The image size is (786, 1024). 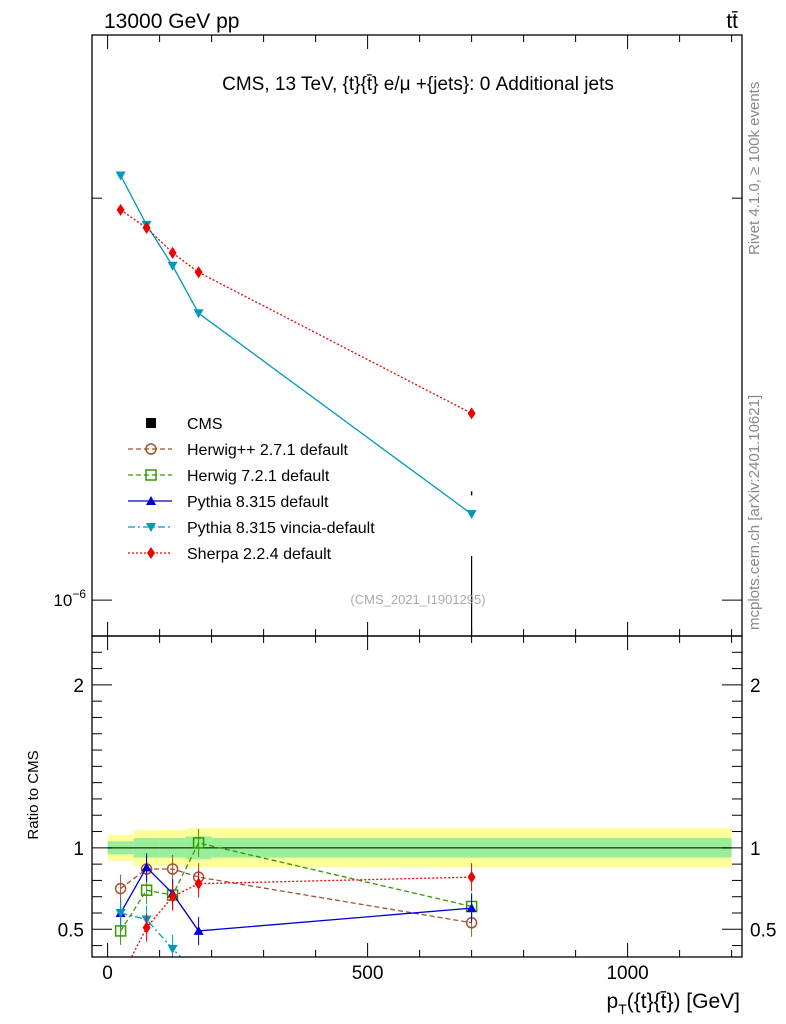 What do you see at coordinates (754, 512) in the screenshot?
I see `mcplots-label: mcplots.cern.ch [arXiv:2401.10621]` at bounding box center [754, 512].